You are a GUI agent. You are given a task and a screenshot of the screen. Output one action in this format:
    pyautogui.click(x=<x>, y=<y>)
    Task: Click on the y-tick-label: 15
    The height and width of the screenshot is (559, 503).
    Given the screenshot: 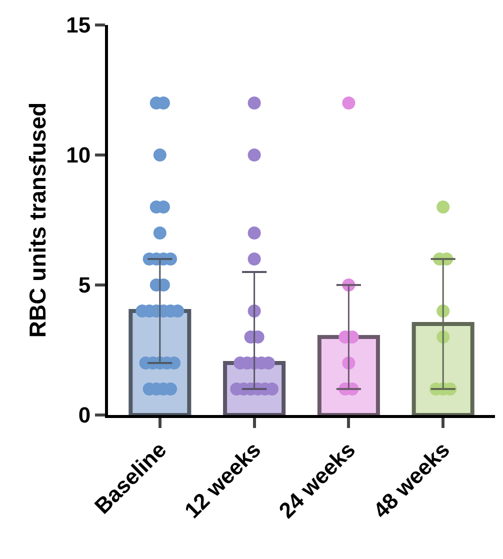 What is the action you would take?
    pyautogui.click(x=78, y=25)
    